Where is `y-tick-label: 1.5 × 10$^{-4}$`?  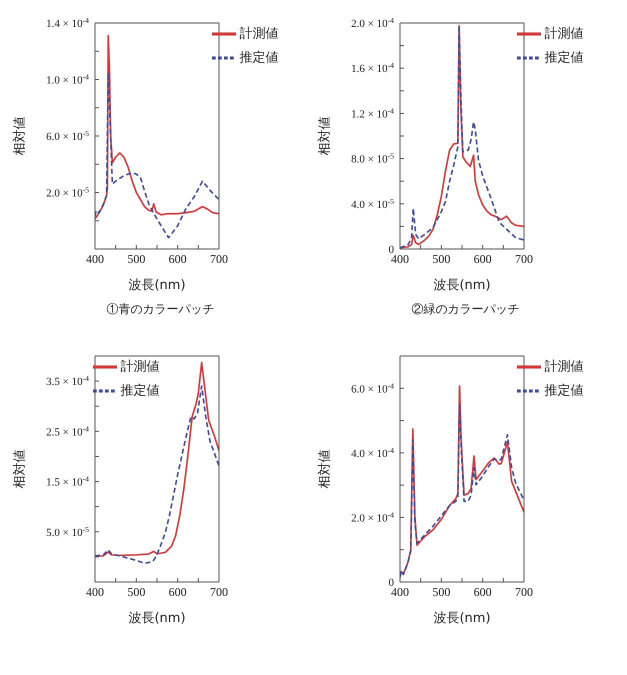
y-tick-label: 1.5 × 10$^{-4}$ is located at coordinates (67, 481).